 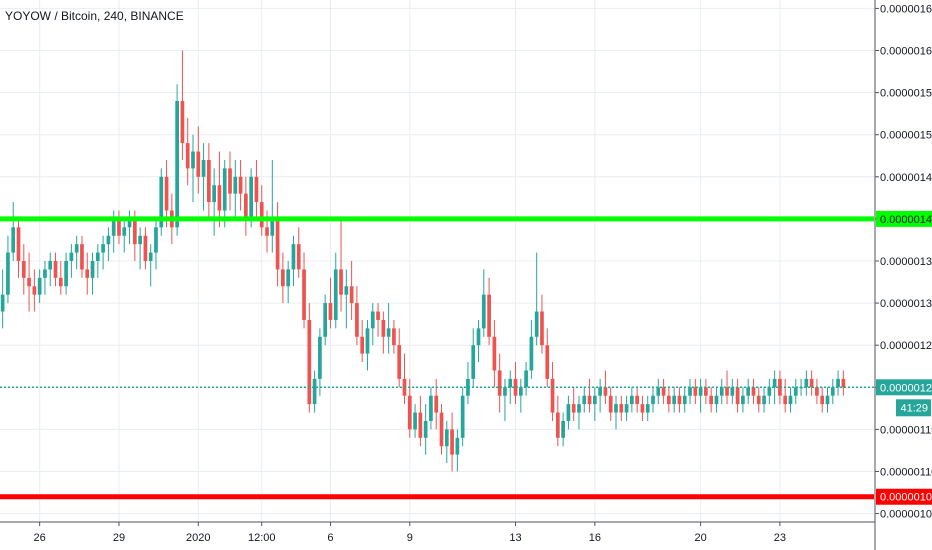 What do you see at coordinates (780, 538) in the screenshot?
I see `time-tick-label: 23` at bounding box center [780, 538].